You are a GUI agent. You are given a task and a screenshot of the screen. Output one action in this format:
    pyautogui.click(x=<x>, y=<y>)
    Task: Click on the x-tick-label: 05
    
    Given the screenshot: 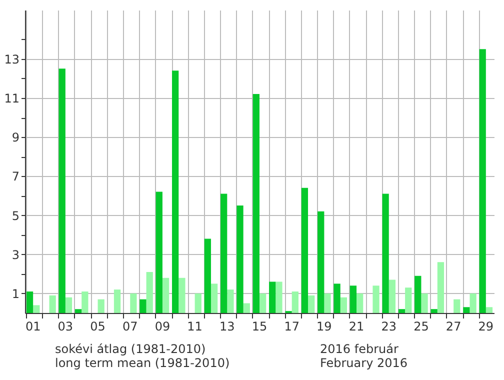 What is the action you would take?
    pyautogui.click(x=98, y=327)
    